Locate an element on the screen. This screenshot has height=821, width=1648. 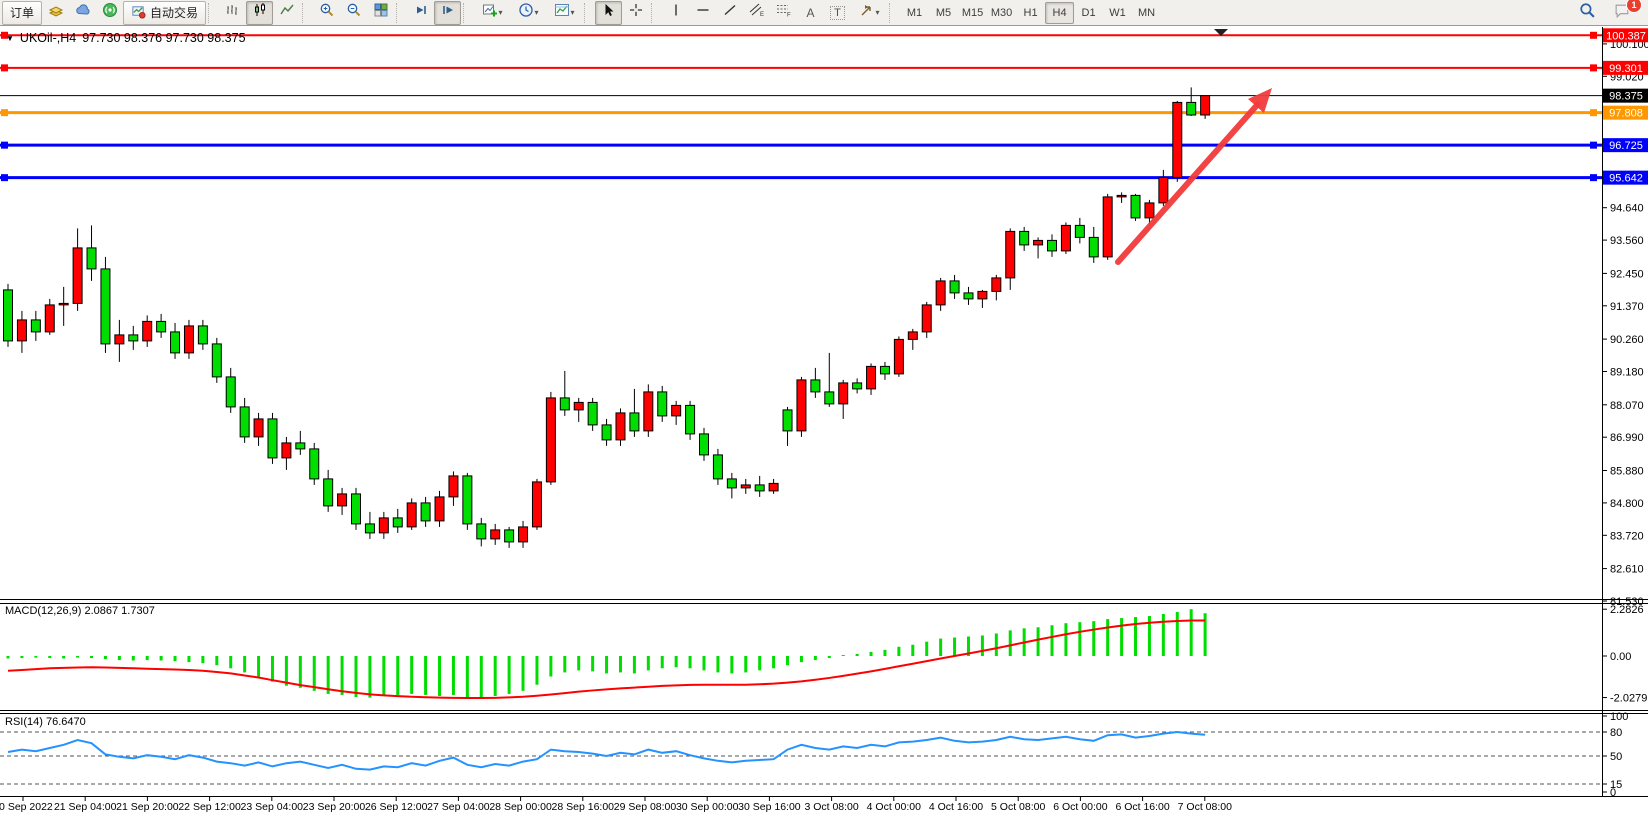
price-tick-label: 89.180 is located at coordinates (1627, 373).